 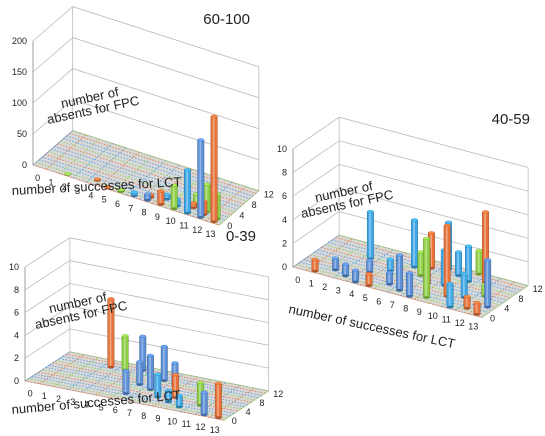 I want to click on gridline, so click(x=146, y=280).